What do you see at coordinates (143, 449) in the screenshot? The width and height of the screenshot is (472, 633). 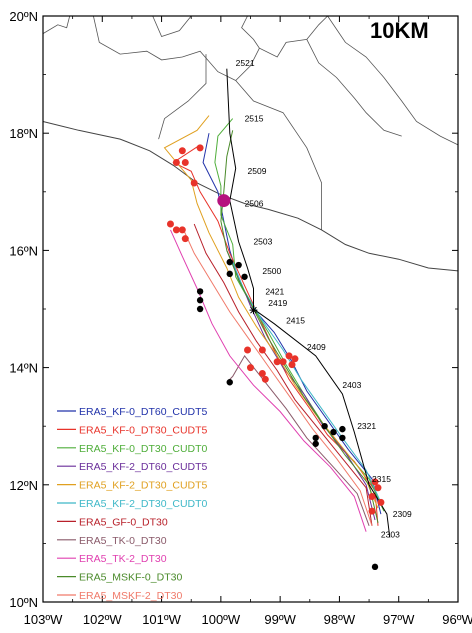 I see `legend-label-ERA5_KF-0_DT30_CUDT0: ERA5_KF-0_DT30_CUDT0` at bounding box center [143, 449].